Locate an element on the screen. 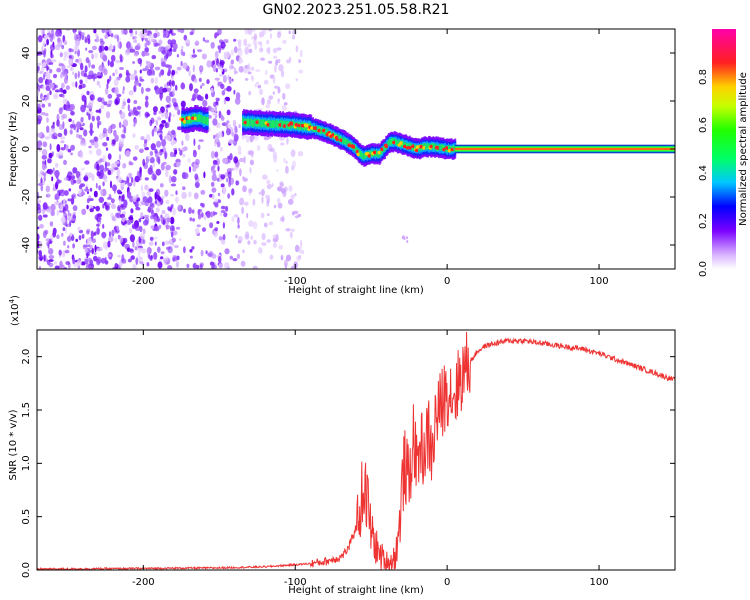 Image resolution: width=750 pixels, height=600 pixels. x-tick-label: -100 is located at coordinates (295, 281).